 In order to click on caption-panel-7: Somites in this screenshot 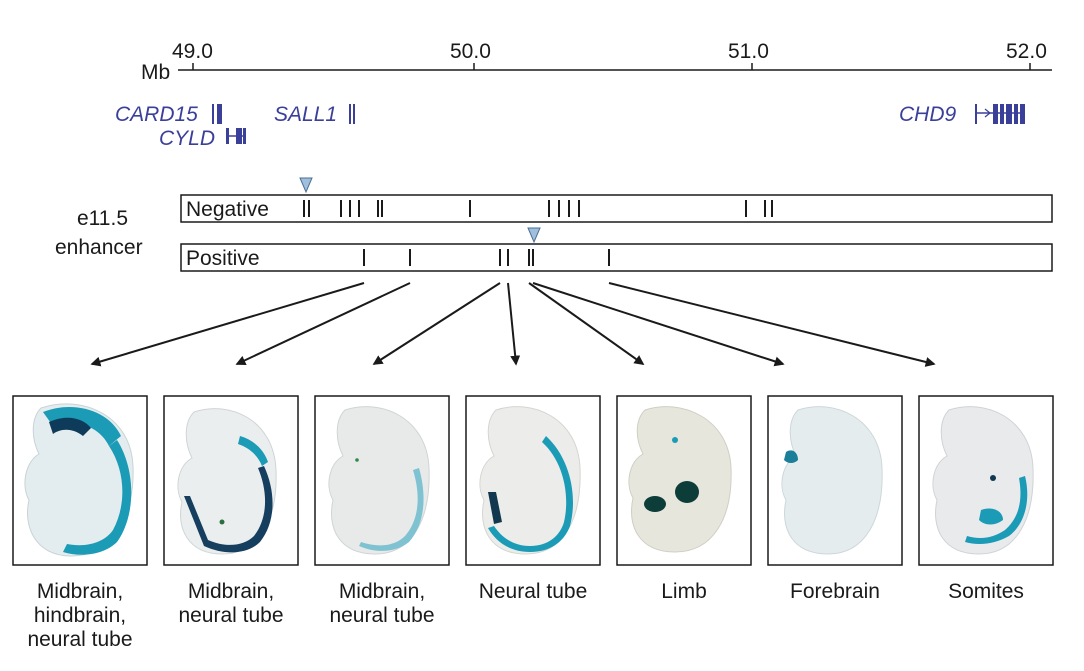, I will do `click(986, 591)`.